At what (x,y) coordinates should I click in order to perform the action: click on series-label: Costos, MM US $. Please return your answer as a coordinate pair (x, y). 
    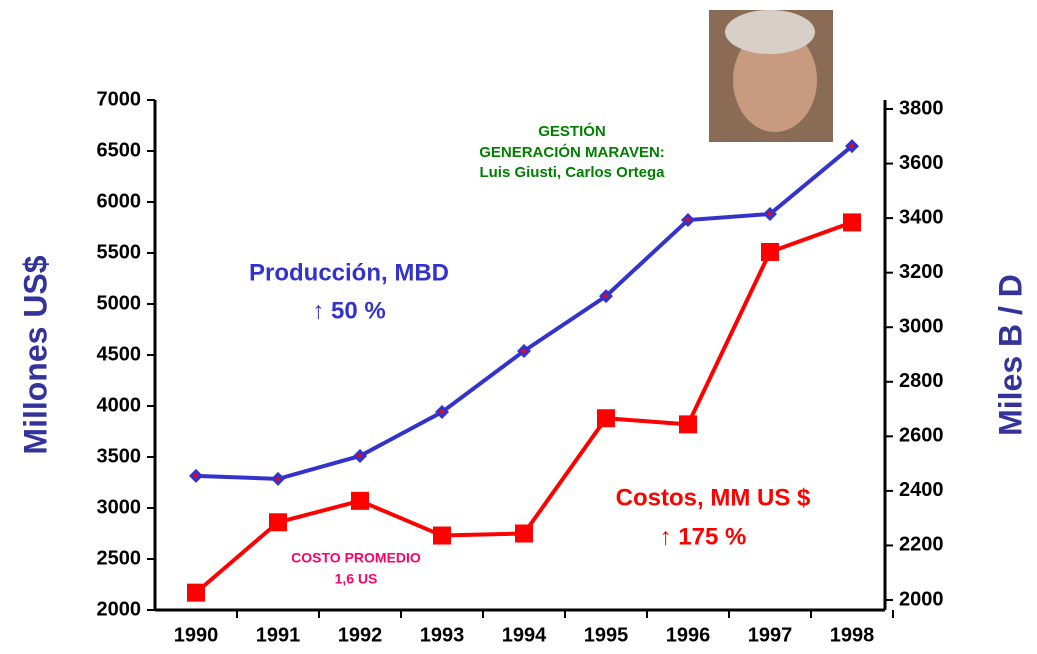
    Looking at the image, I should click on (713, 497).